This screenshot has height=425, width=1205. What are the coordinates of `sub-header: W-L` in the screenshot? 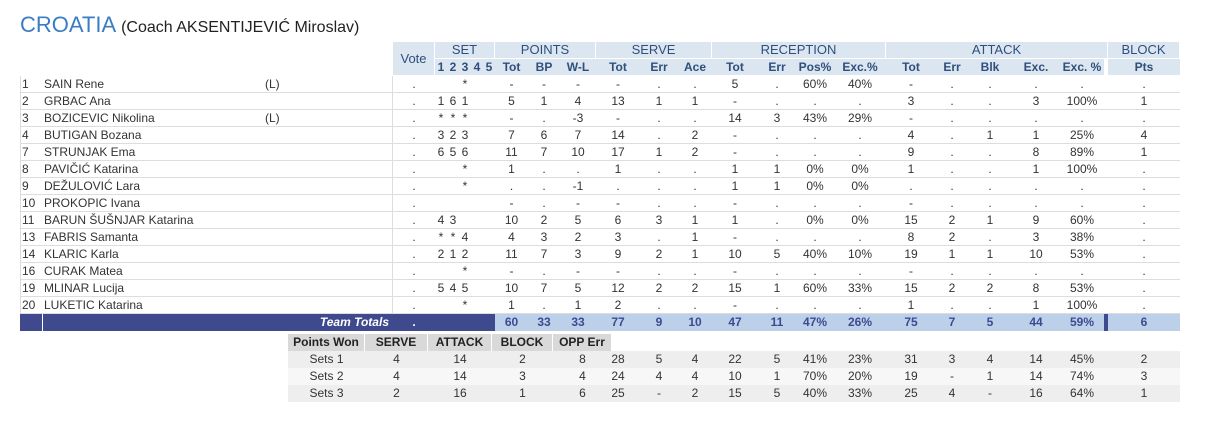 It's located at (578, 67).